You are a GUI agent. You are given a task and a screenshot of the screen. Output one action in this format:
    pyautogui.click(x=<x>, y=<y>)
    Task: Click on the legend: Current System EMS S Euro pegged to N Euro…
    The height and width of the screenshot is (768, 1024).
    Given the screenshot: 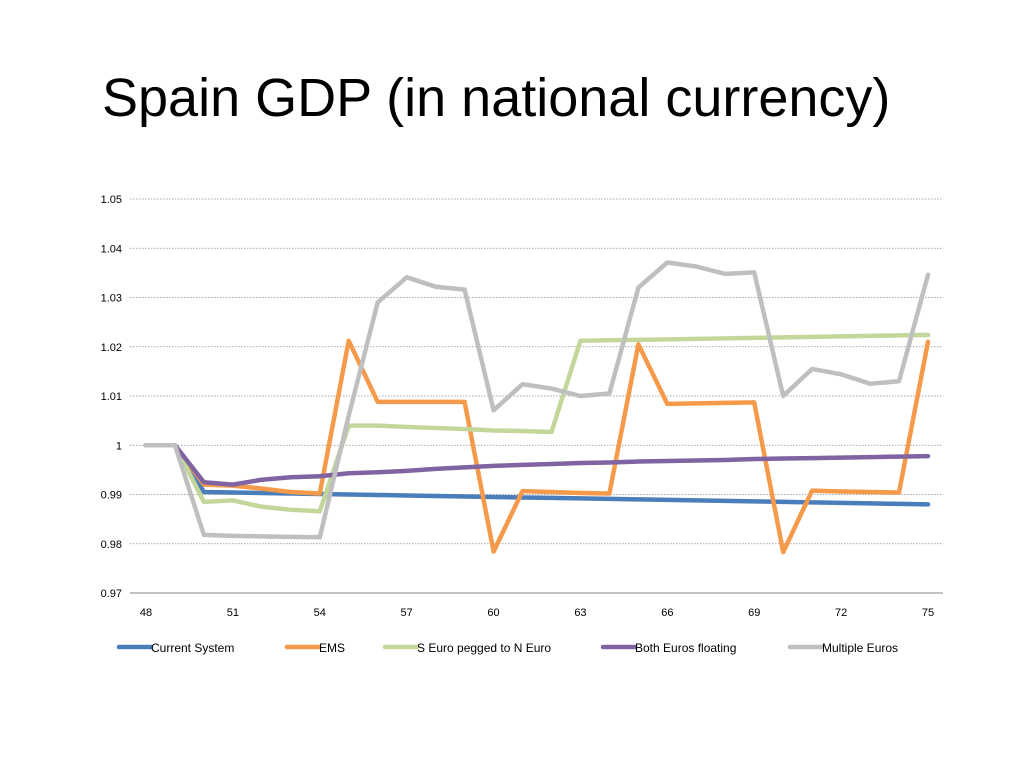 What is the action you would take?
    pyautogui.click(x=507, y=648)
    